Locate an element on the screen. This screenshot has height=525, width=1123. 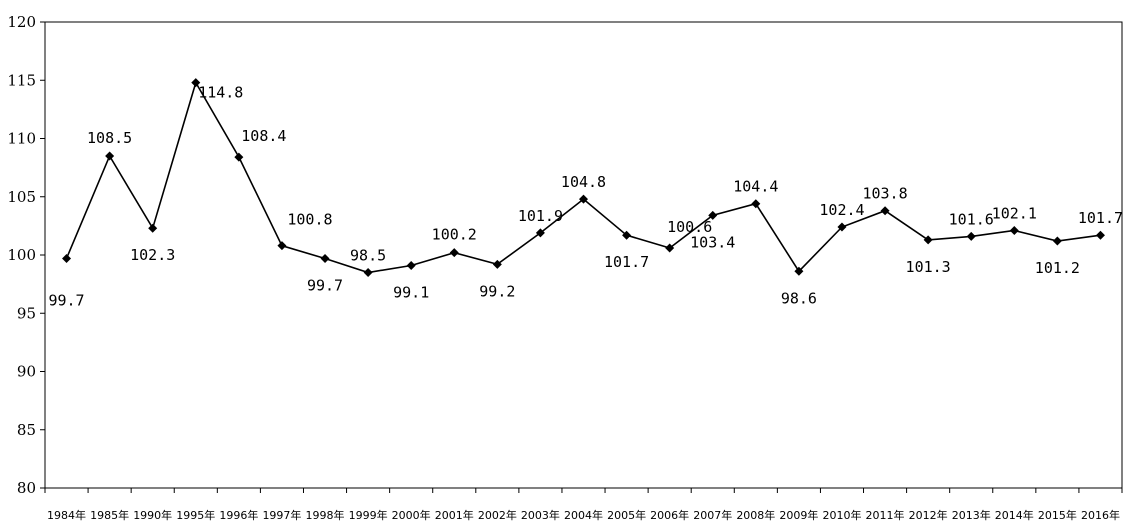
y-tick-label: 95 is located at coordinates (26, 313).